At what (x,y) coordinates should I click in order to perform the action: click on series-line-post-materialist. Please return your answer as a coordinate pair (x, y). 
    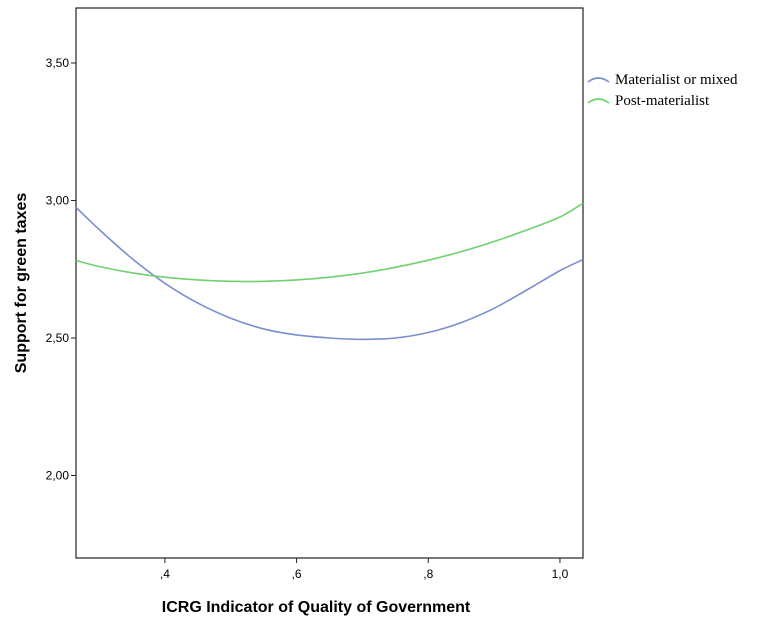
    Looking at the image, I should click on (329, 242).